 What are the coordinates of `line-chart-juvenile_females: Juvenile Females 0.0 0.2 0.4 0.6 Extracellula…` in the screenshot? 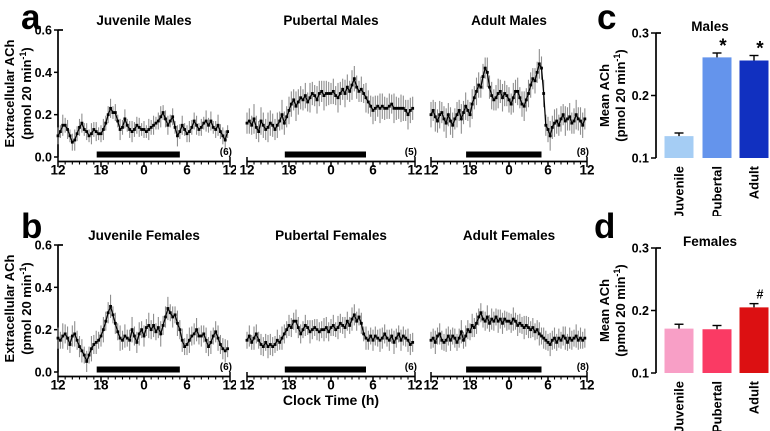 It's located at (119, 310).